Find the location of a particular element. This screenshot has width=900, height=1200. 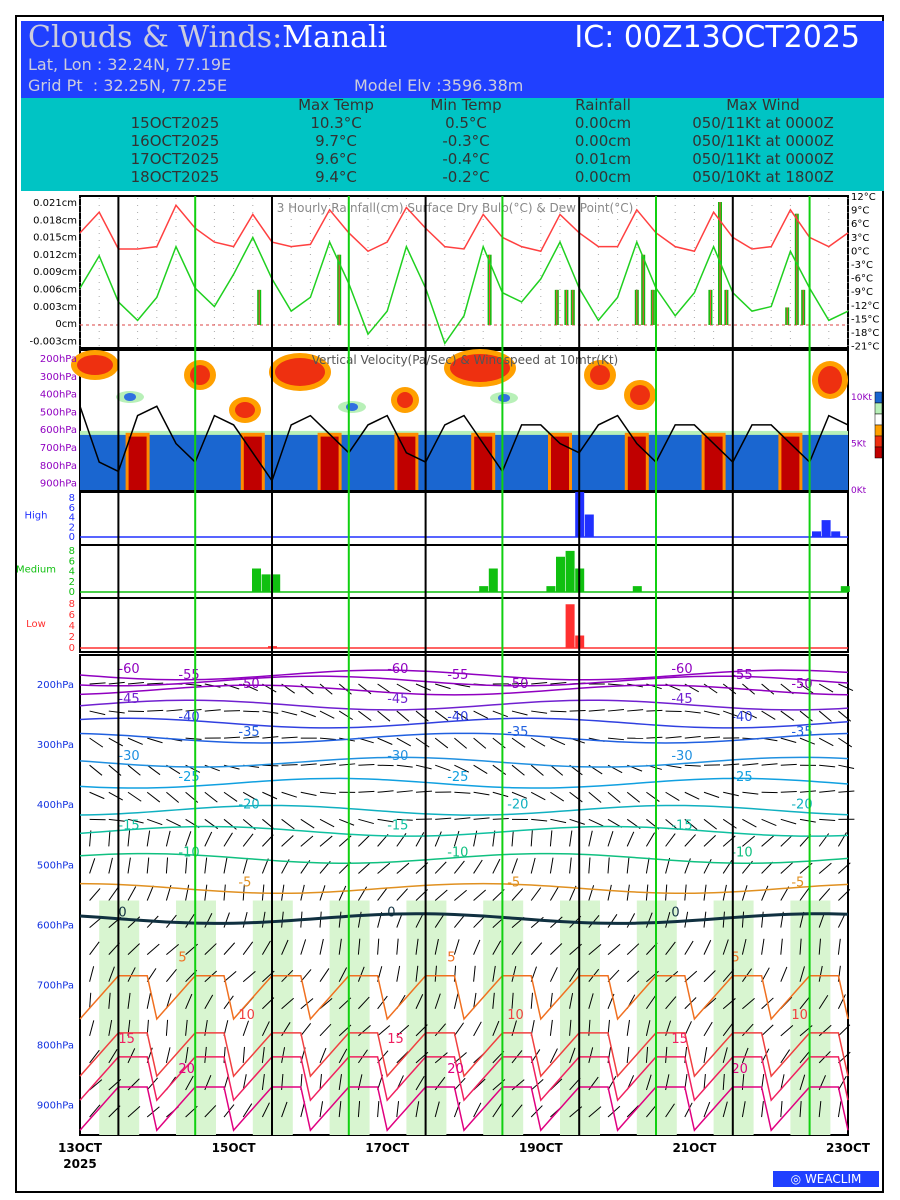

isotherm-label: 10 is located at coordinates (246, 1015).